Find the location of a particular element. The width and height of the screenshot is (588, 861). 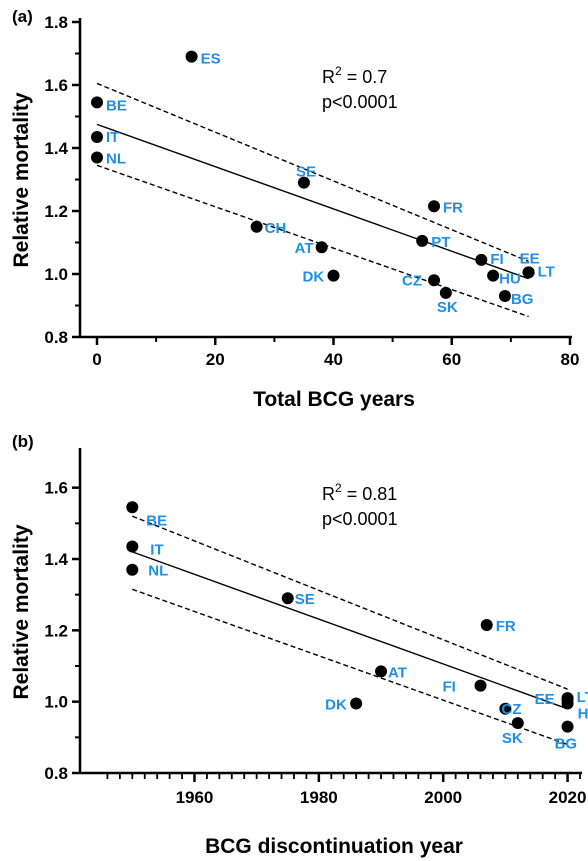

r-squared-value: = 0.7 is located at coordinates (365, 77).